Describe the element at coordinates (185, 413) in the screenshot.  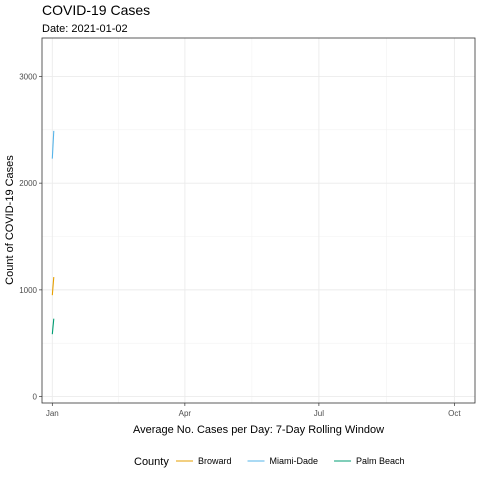
I see `x-tick-label: Apr` at that location.